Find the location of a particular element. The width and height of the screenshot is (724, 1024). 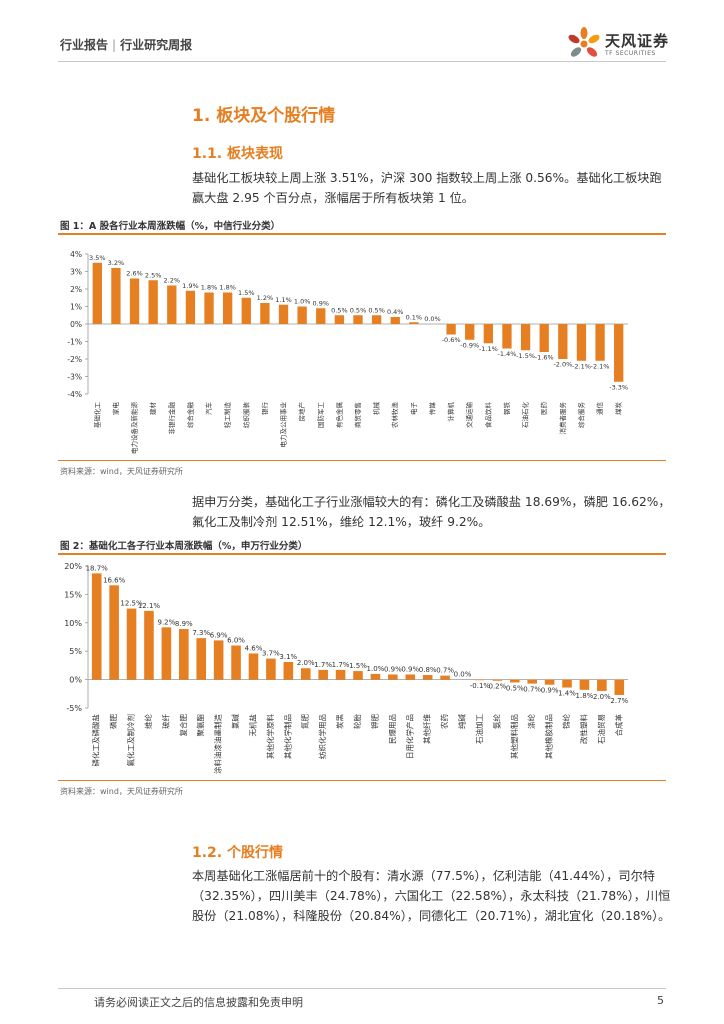

category-label: 合成革 is located at coordinates (618, 725).